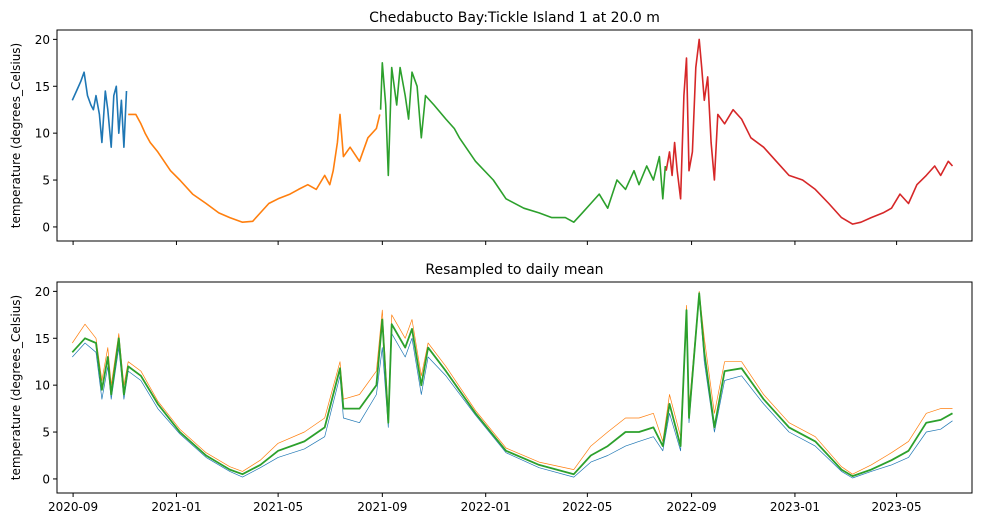  Describe the element at coordinates (587, 507) in the screenshot. I see `x-tick-label: 2022-05` at that location.